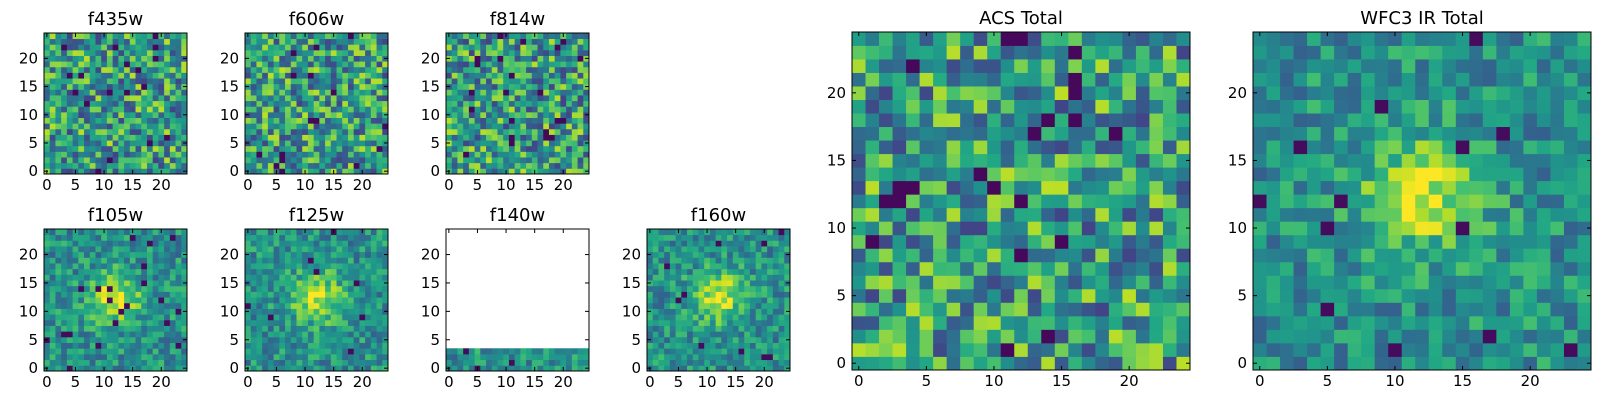  What do you see at coordinates (115, 300) in the screenshot?
I see `axes-frame` at bounding box center [115, 300].